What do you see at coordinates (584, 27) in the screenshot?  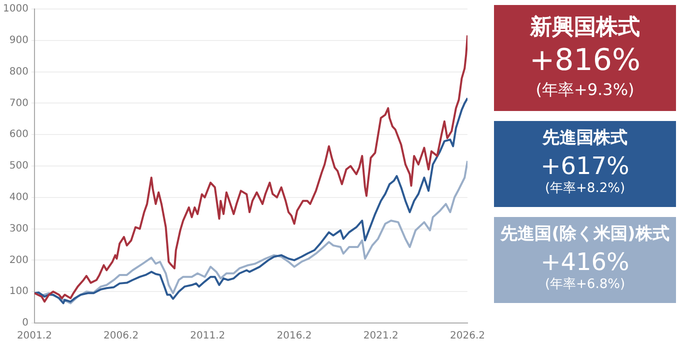 I see `text: 新興国株式` at bounding box center [584, 27].